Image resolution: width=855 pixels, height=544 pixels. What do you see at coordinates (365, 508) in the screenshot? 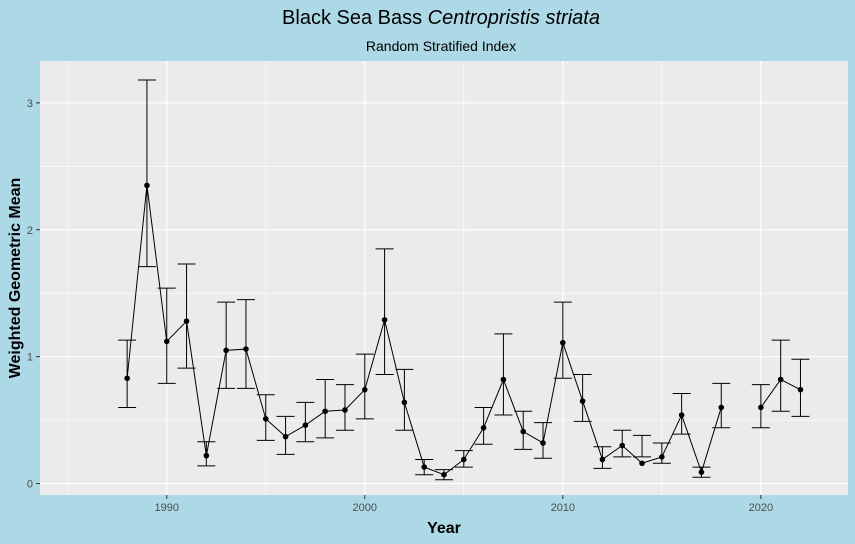
I see `x-tick-label: 2000` at bounding box center [365, 508].